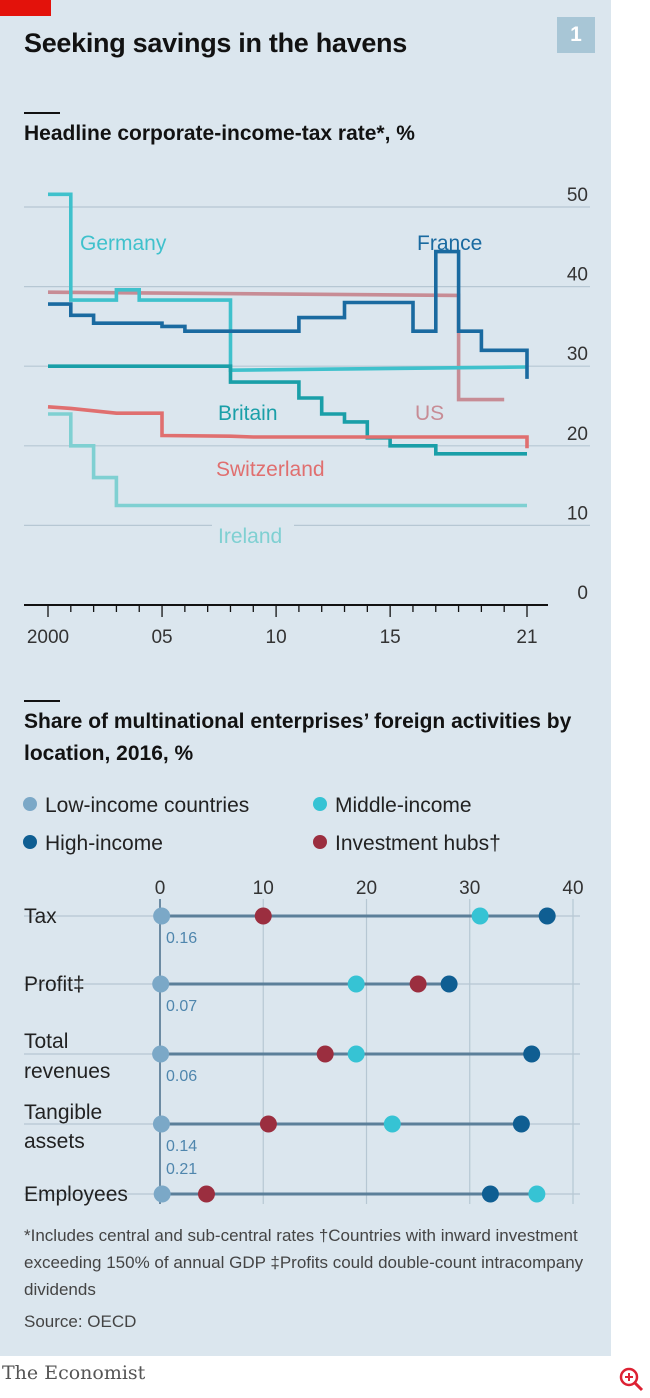  What do you see at coordinates (577, 354) in the screenshot?
I see `y-tick-label: 30` at bounding box center [577, 354].